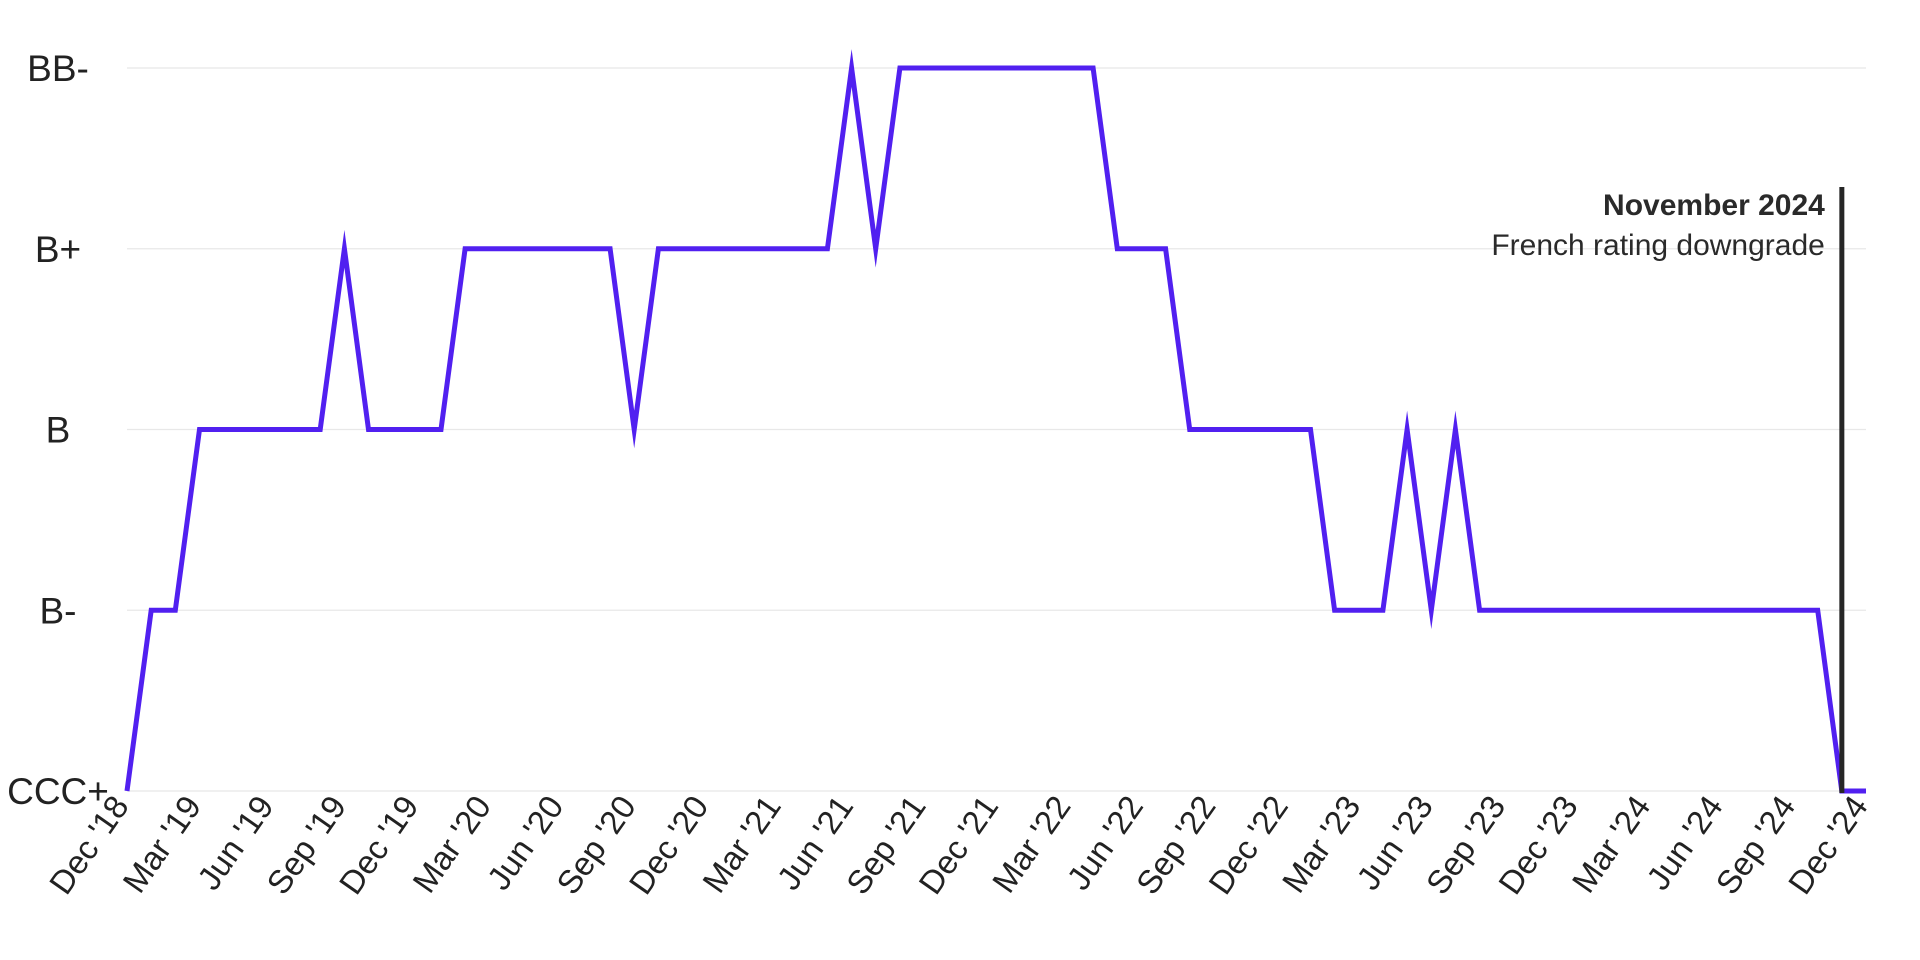  I want to click on annotation-text: French rating downgrade, so click(1658, 245).